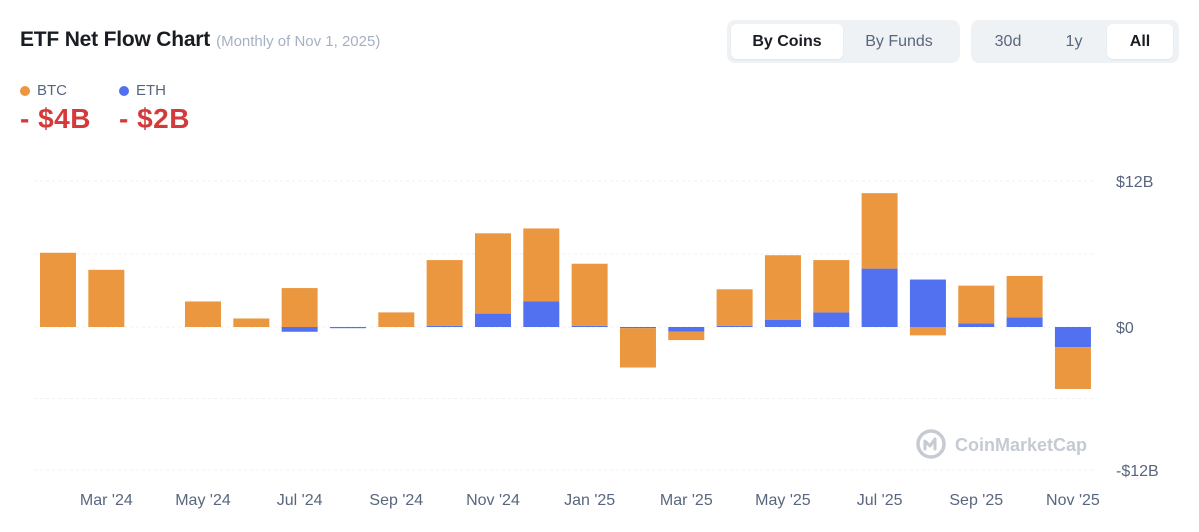  Describe the element at coordinates (298, 41) in the screenshot. I see `chart-subtitle: (Monthly of Nov 1, 2025)` at that location.